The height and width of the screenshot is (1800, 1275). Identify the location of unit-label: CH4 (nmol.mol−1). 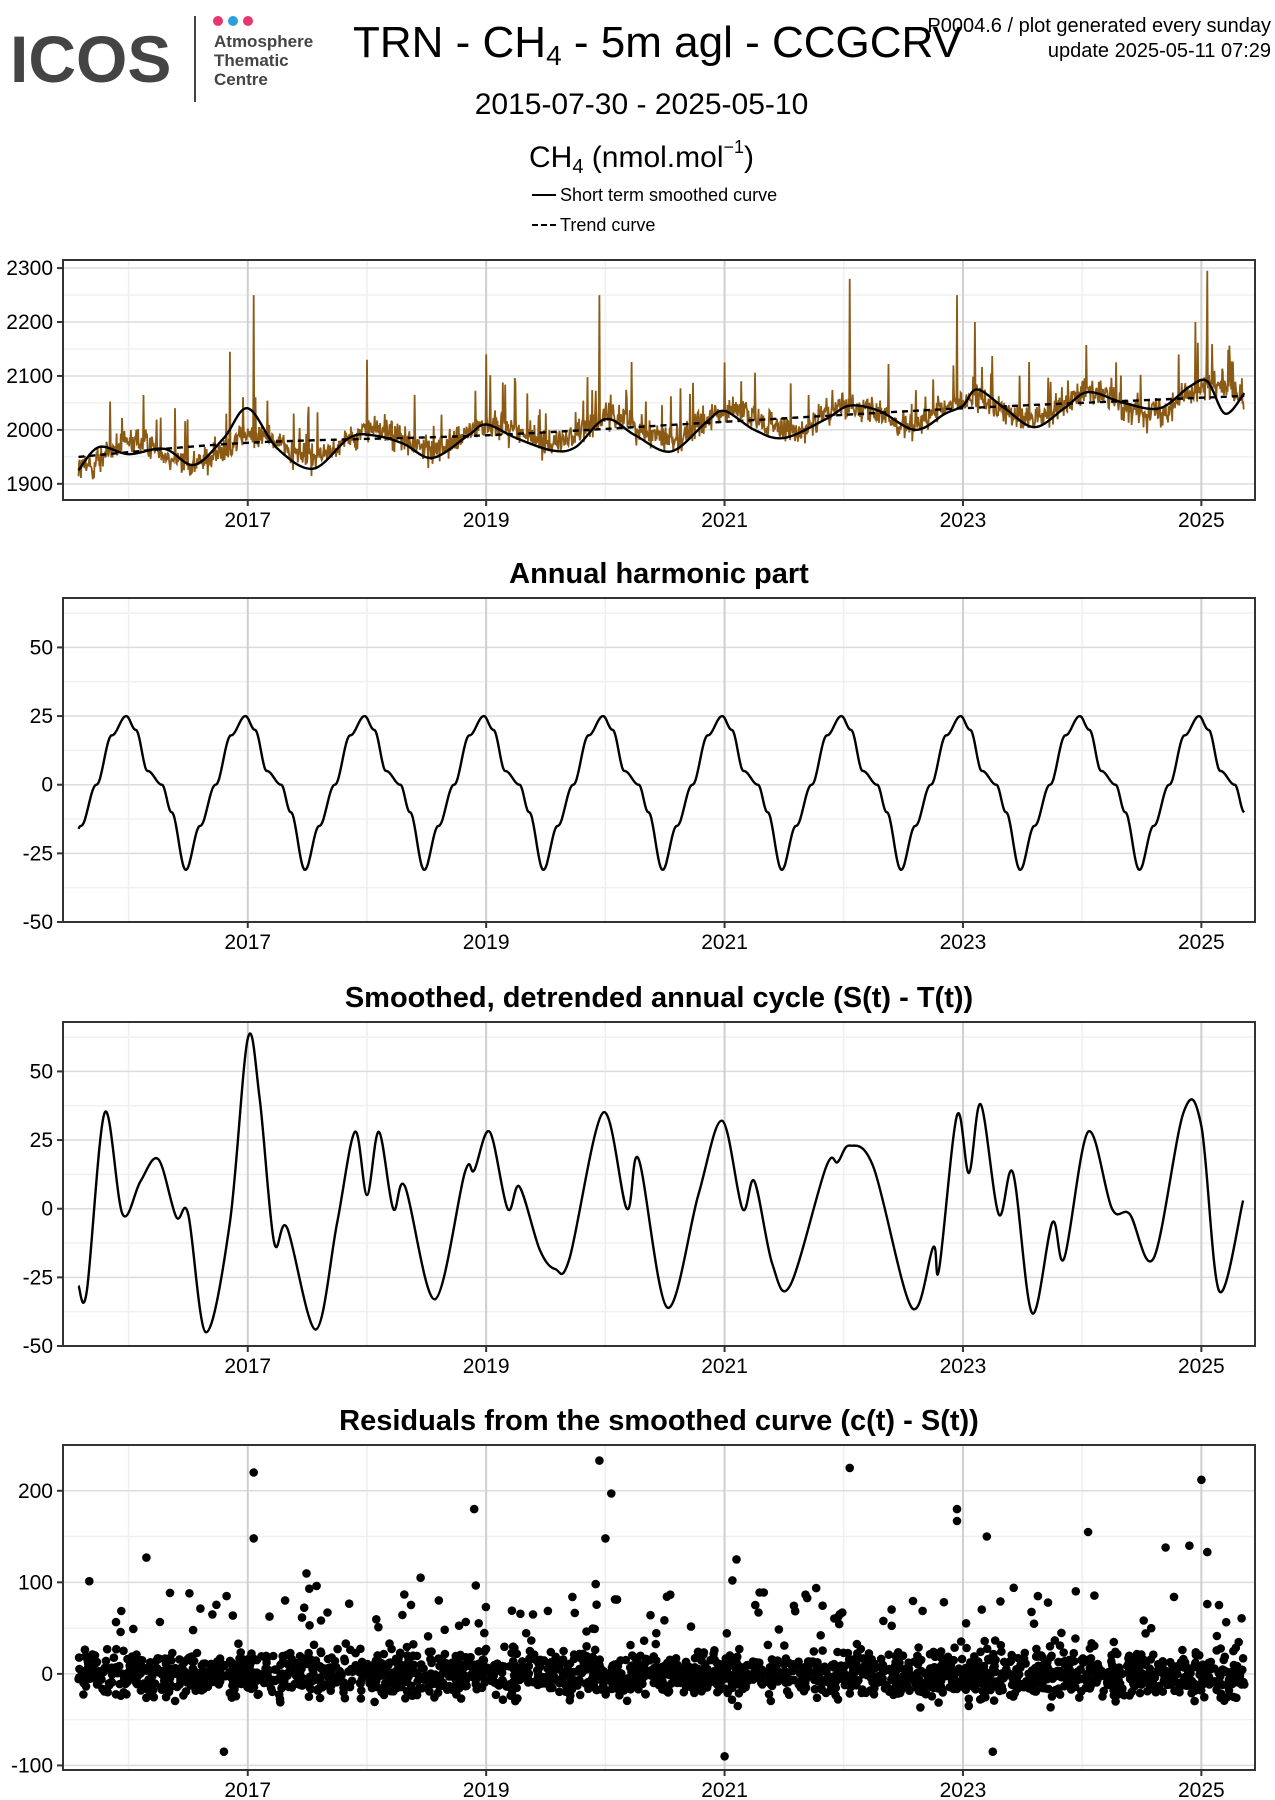
(637, 158).